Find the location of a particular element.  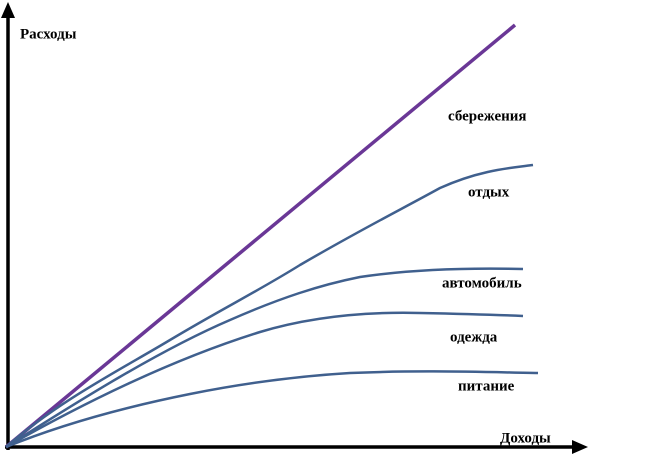

curve-label: сбережения is located at coordinates (487, 116).